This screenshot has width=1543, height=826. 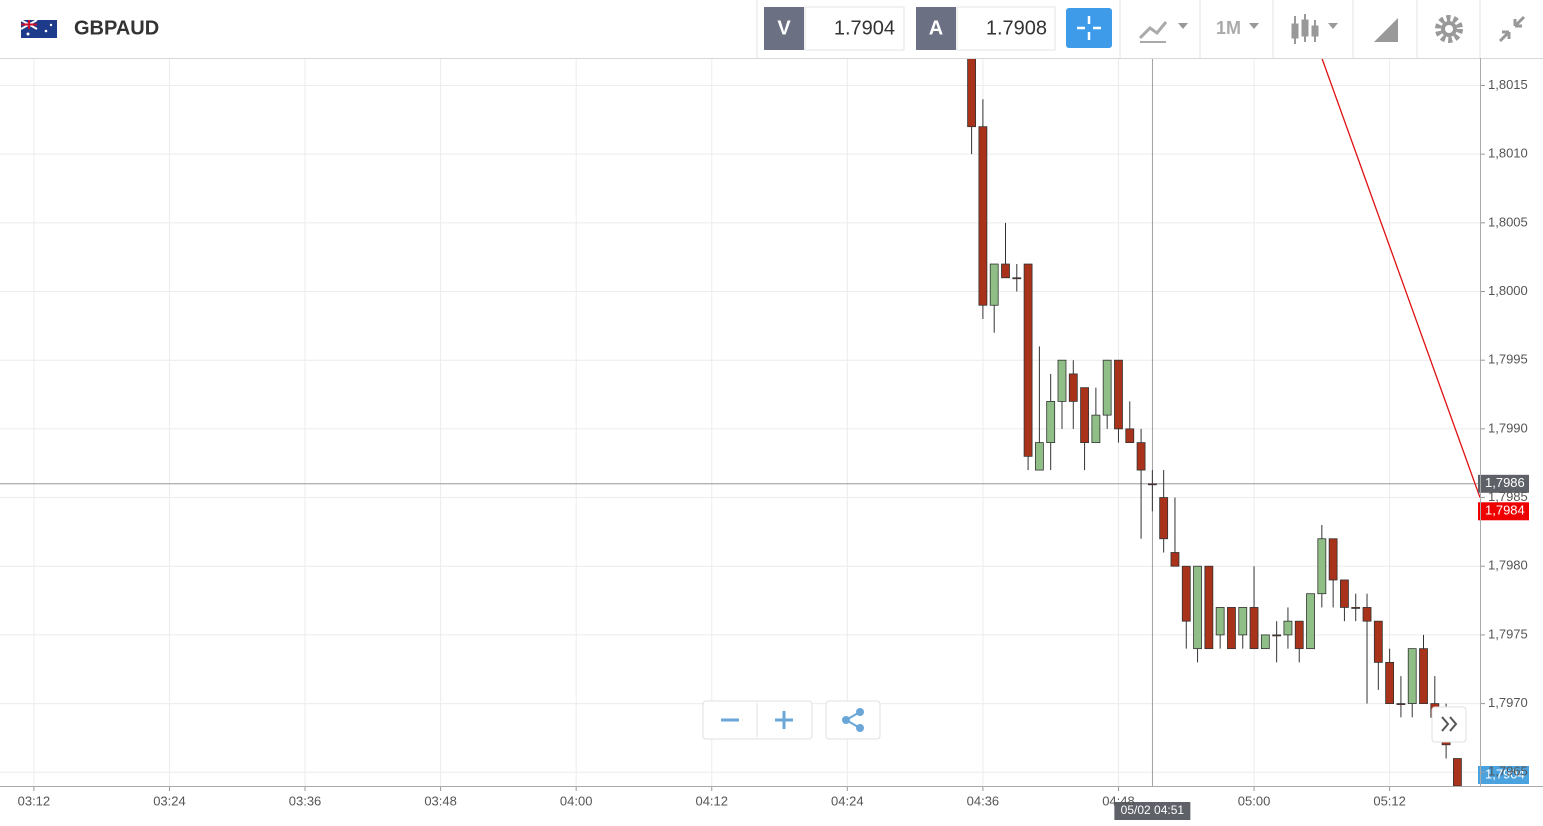 I want to click on x-tick-label: 04:24, so click(x=847, y=800).